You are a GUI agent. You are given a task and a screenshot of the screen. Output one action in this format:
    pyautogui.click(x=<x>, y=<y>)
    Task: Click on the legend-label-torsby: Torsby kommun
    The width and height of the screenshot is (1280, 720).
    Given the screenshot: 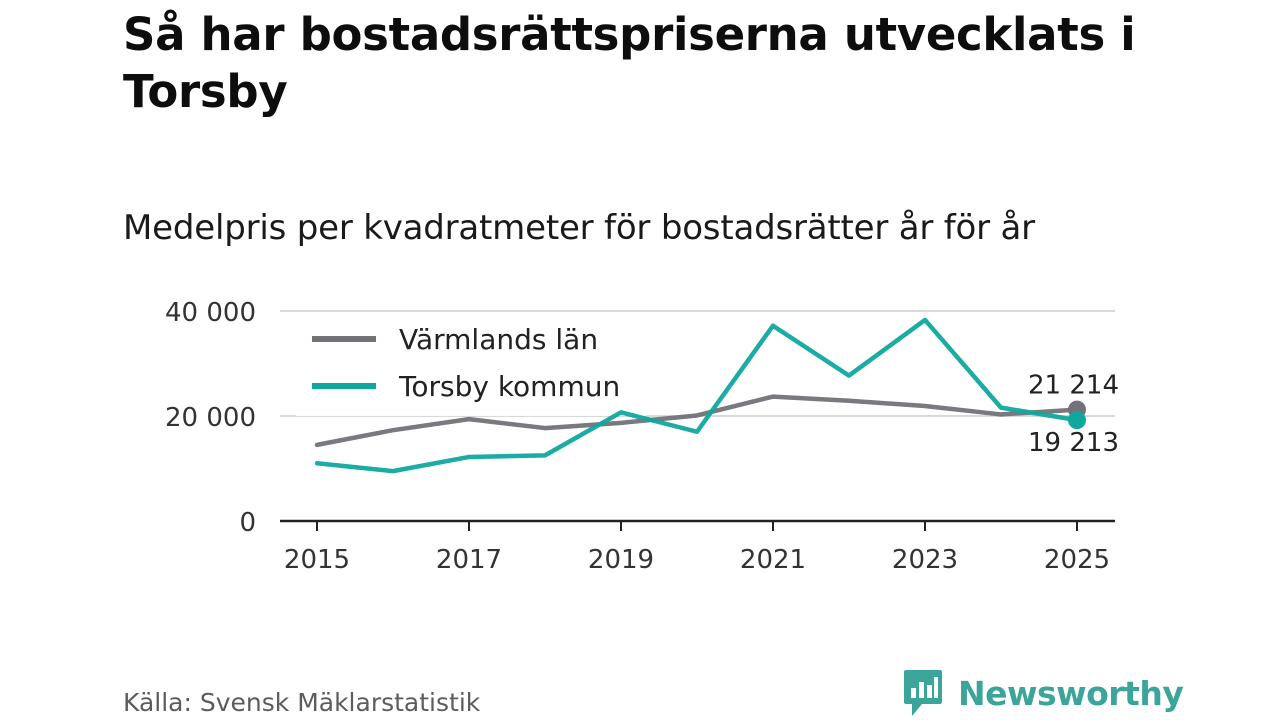 What is the action you would take?
    pyautogui.click(x=509, y=386)
    